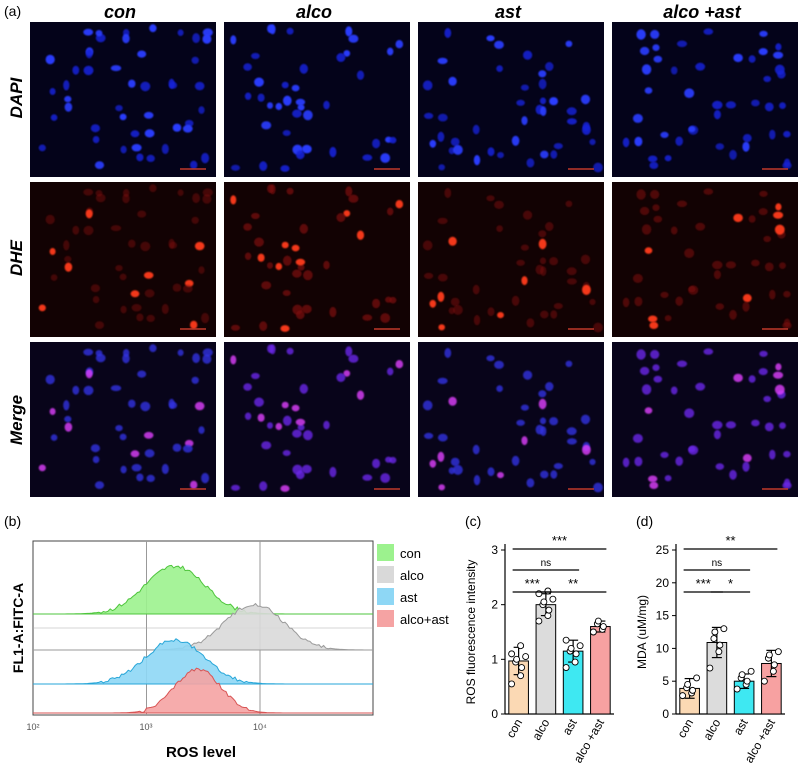 The height and width of the screenshot is (773, 800). Describe the element at coordinates (260, 727) in the screenshot. I see `flow-tick-1e4: 10⁴` at that location.